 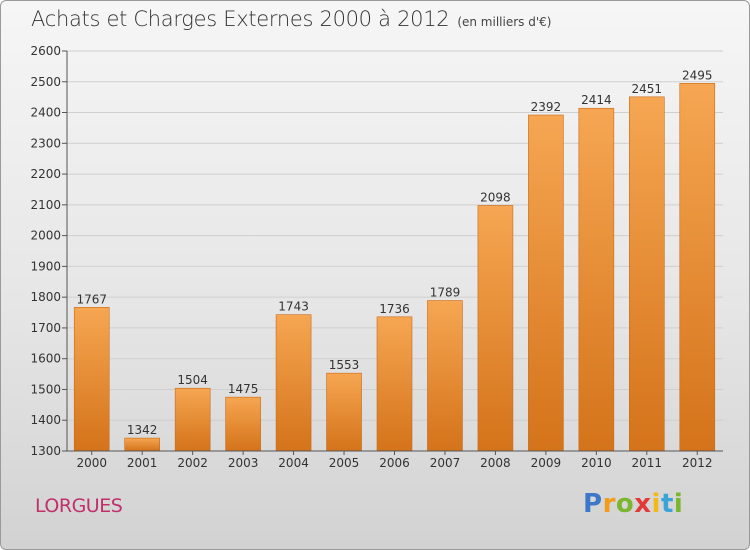 I want to click on logo-letter: o, so click(x=625, y=504).